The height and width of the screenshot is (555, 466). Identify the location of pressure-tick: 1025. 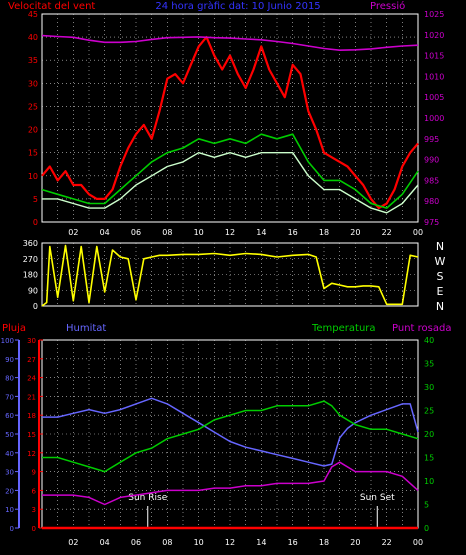
(434, 14).